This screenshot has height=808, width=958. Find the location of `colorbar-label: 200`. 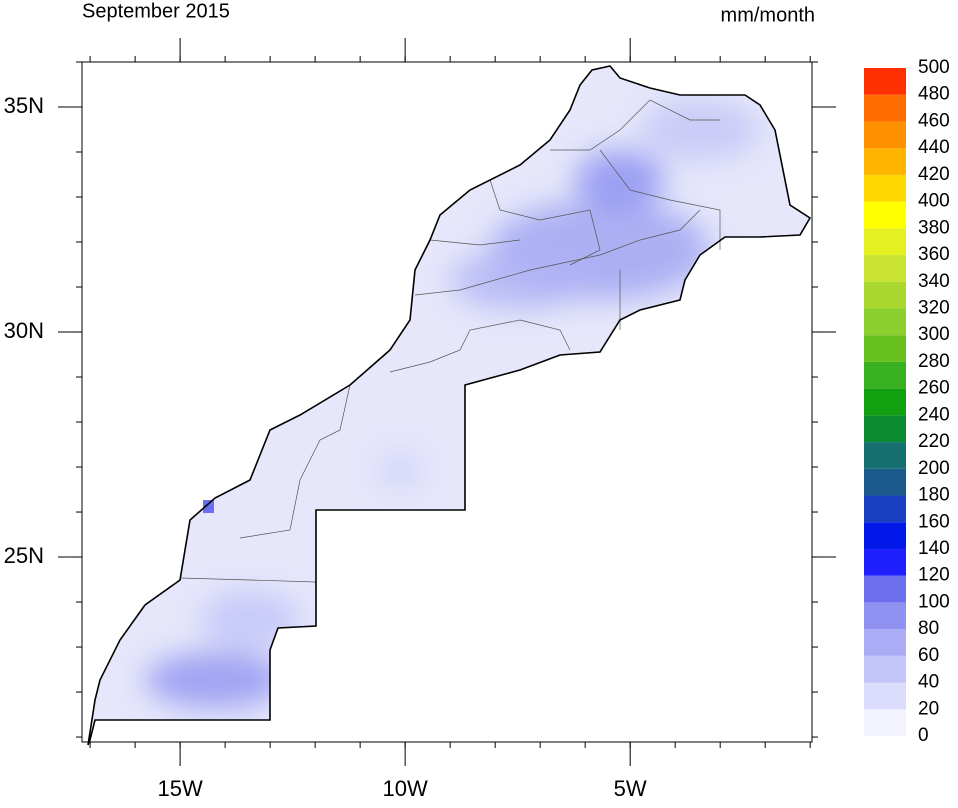

colorbar-label: 200 is located at coordinates (934, 468).